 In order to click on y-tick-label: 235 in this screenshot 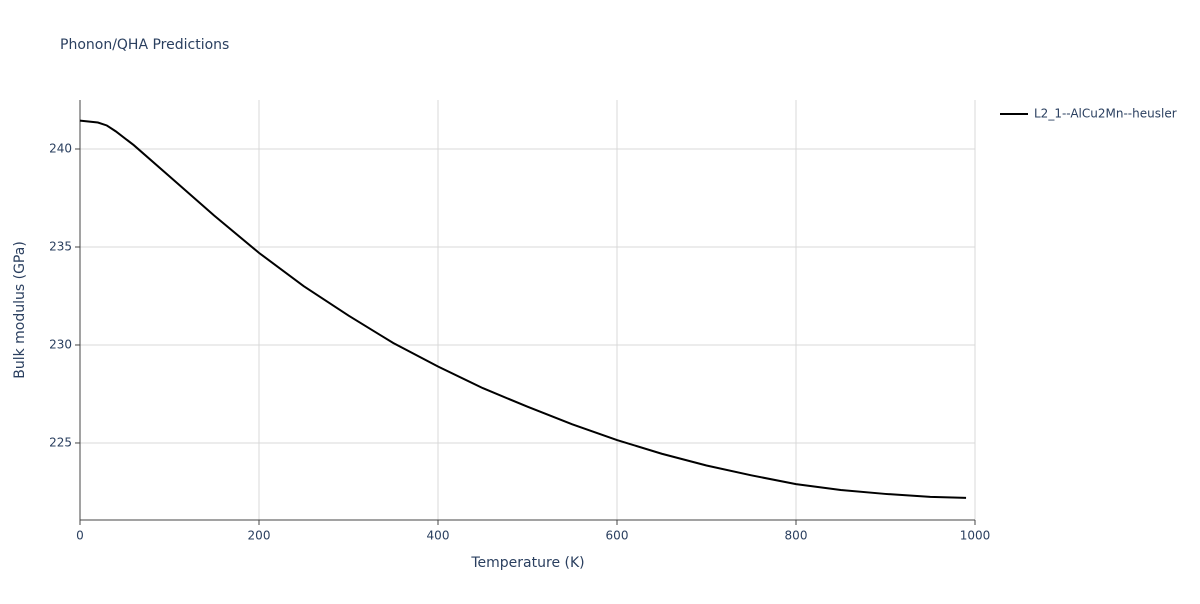, I will do `click(60, 246)`.